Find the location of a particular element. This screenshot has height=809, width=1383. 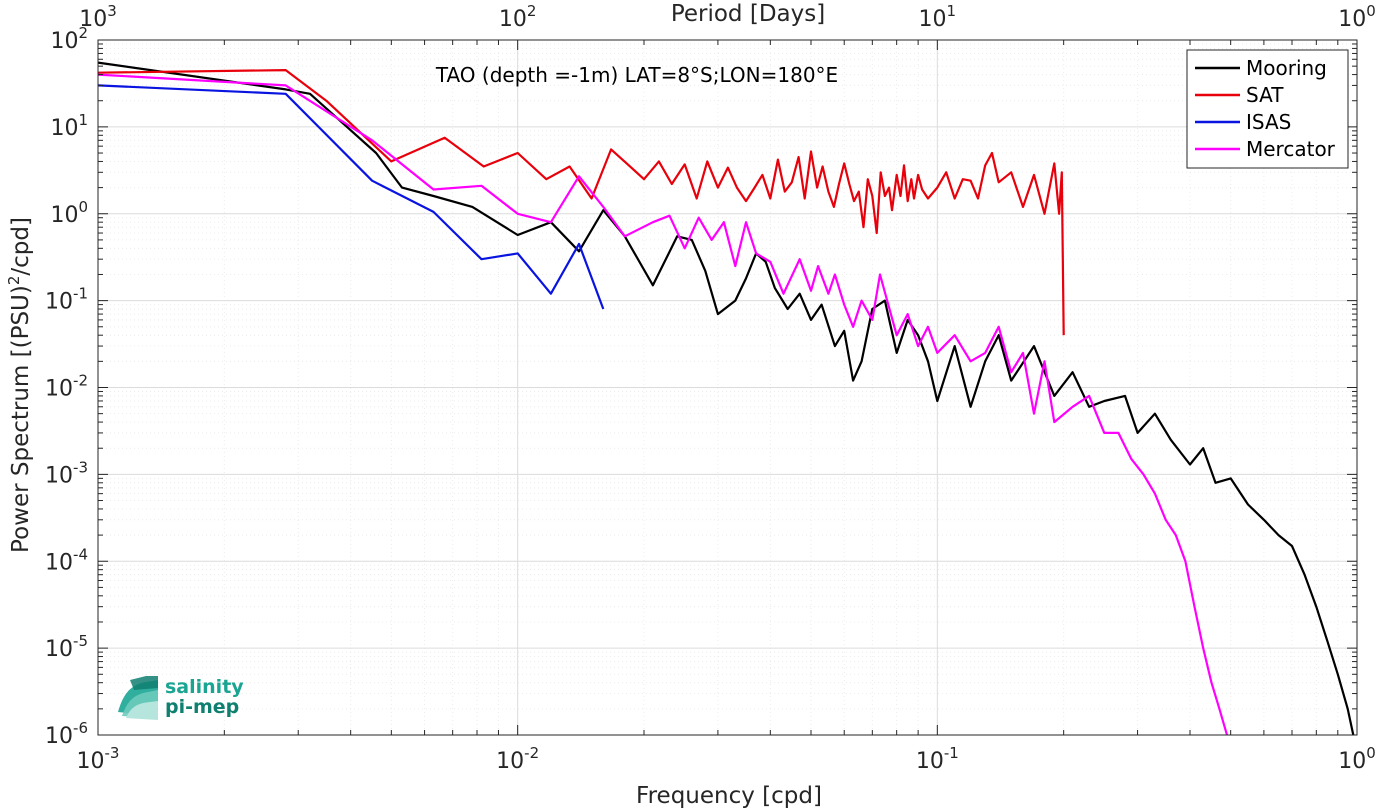

x-tick-label: 10⁻³ is located at coordinates (98, 759).